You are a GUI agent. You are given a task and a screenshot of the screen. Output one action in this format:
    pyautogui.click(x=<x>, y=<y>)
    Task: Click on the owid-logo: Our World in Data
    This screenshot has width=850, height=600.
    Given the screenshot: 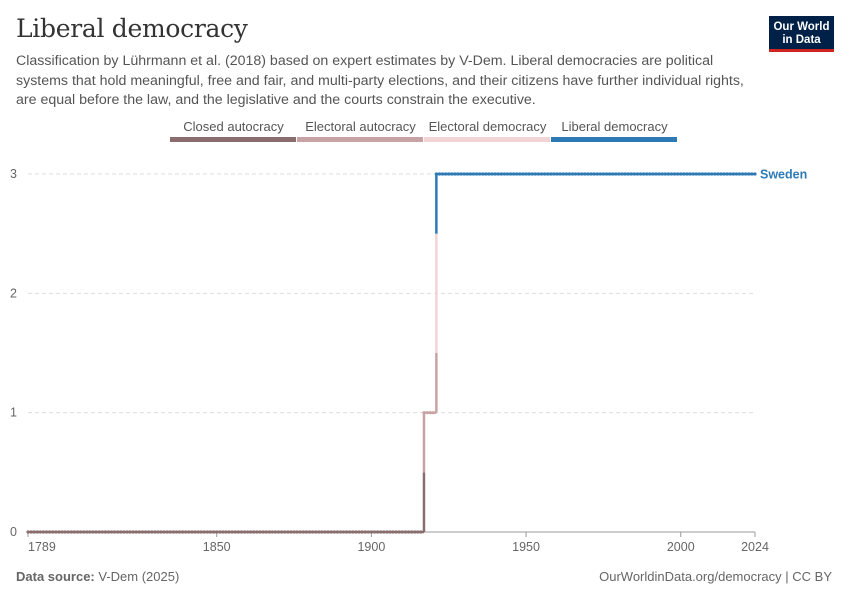 What is the action you would take?
    pyautogui.click(x=801, y=34)
    